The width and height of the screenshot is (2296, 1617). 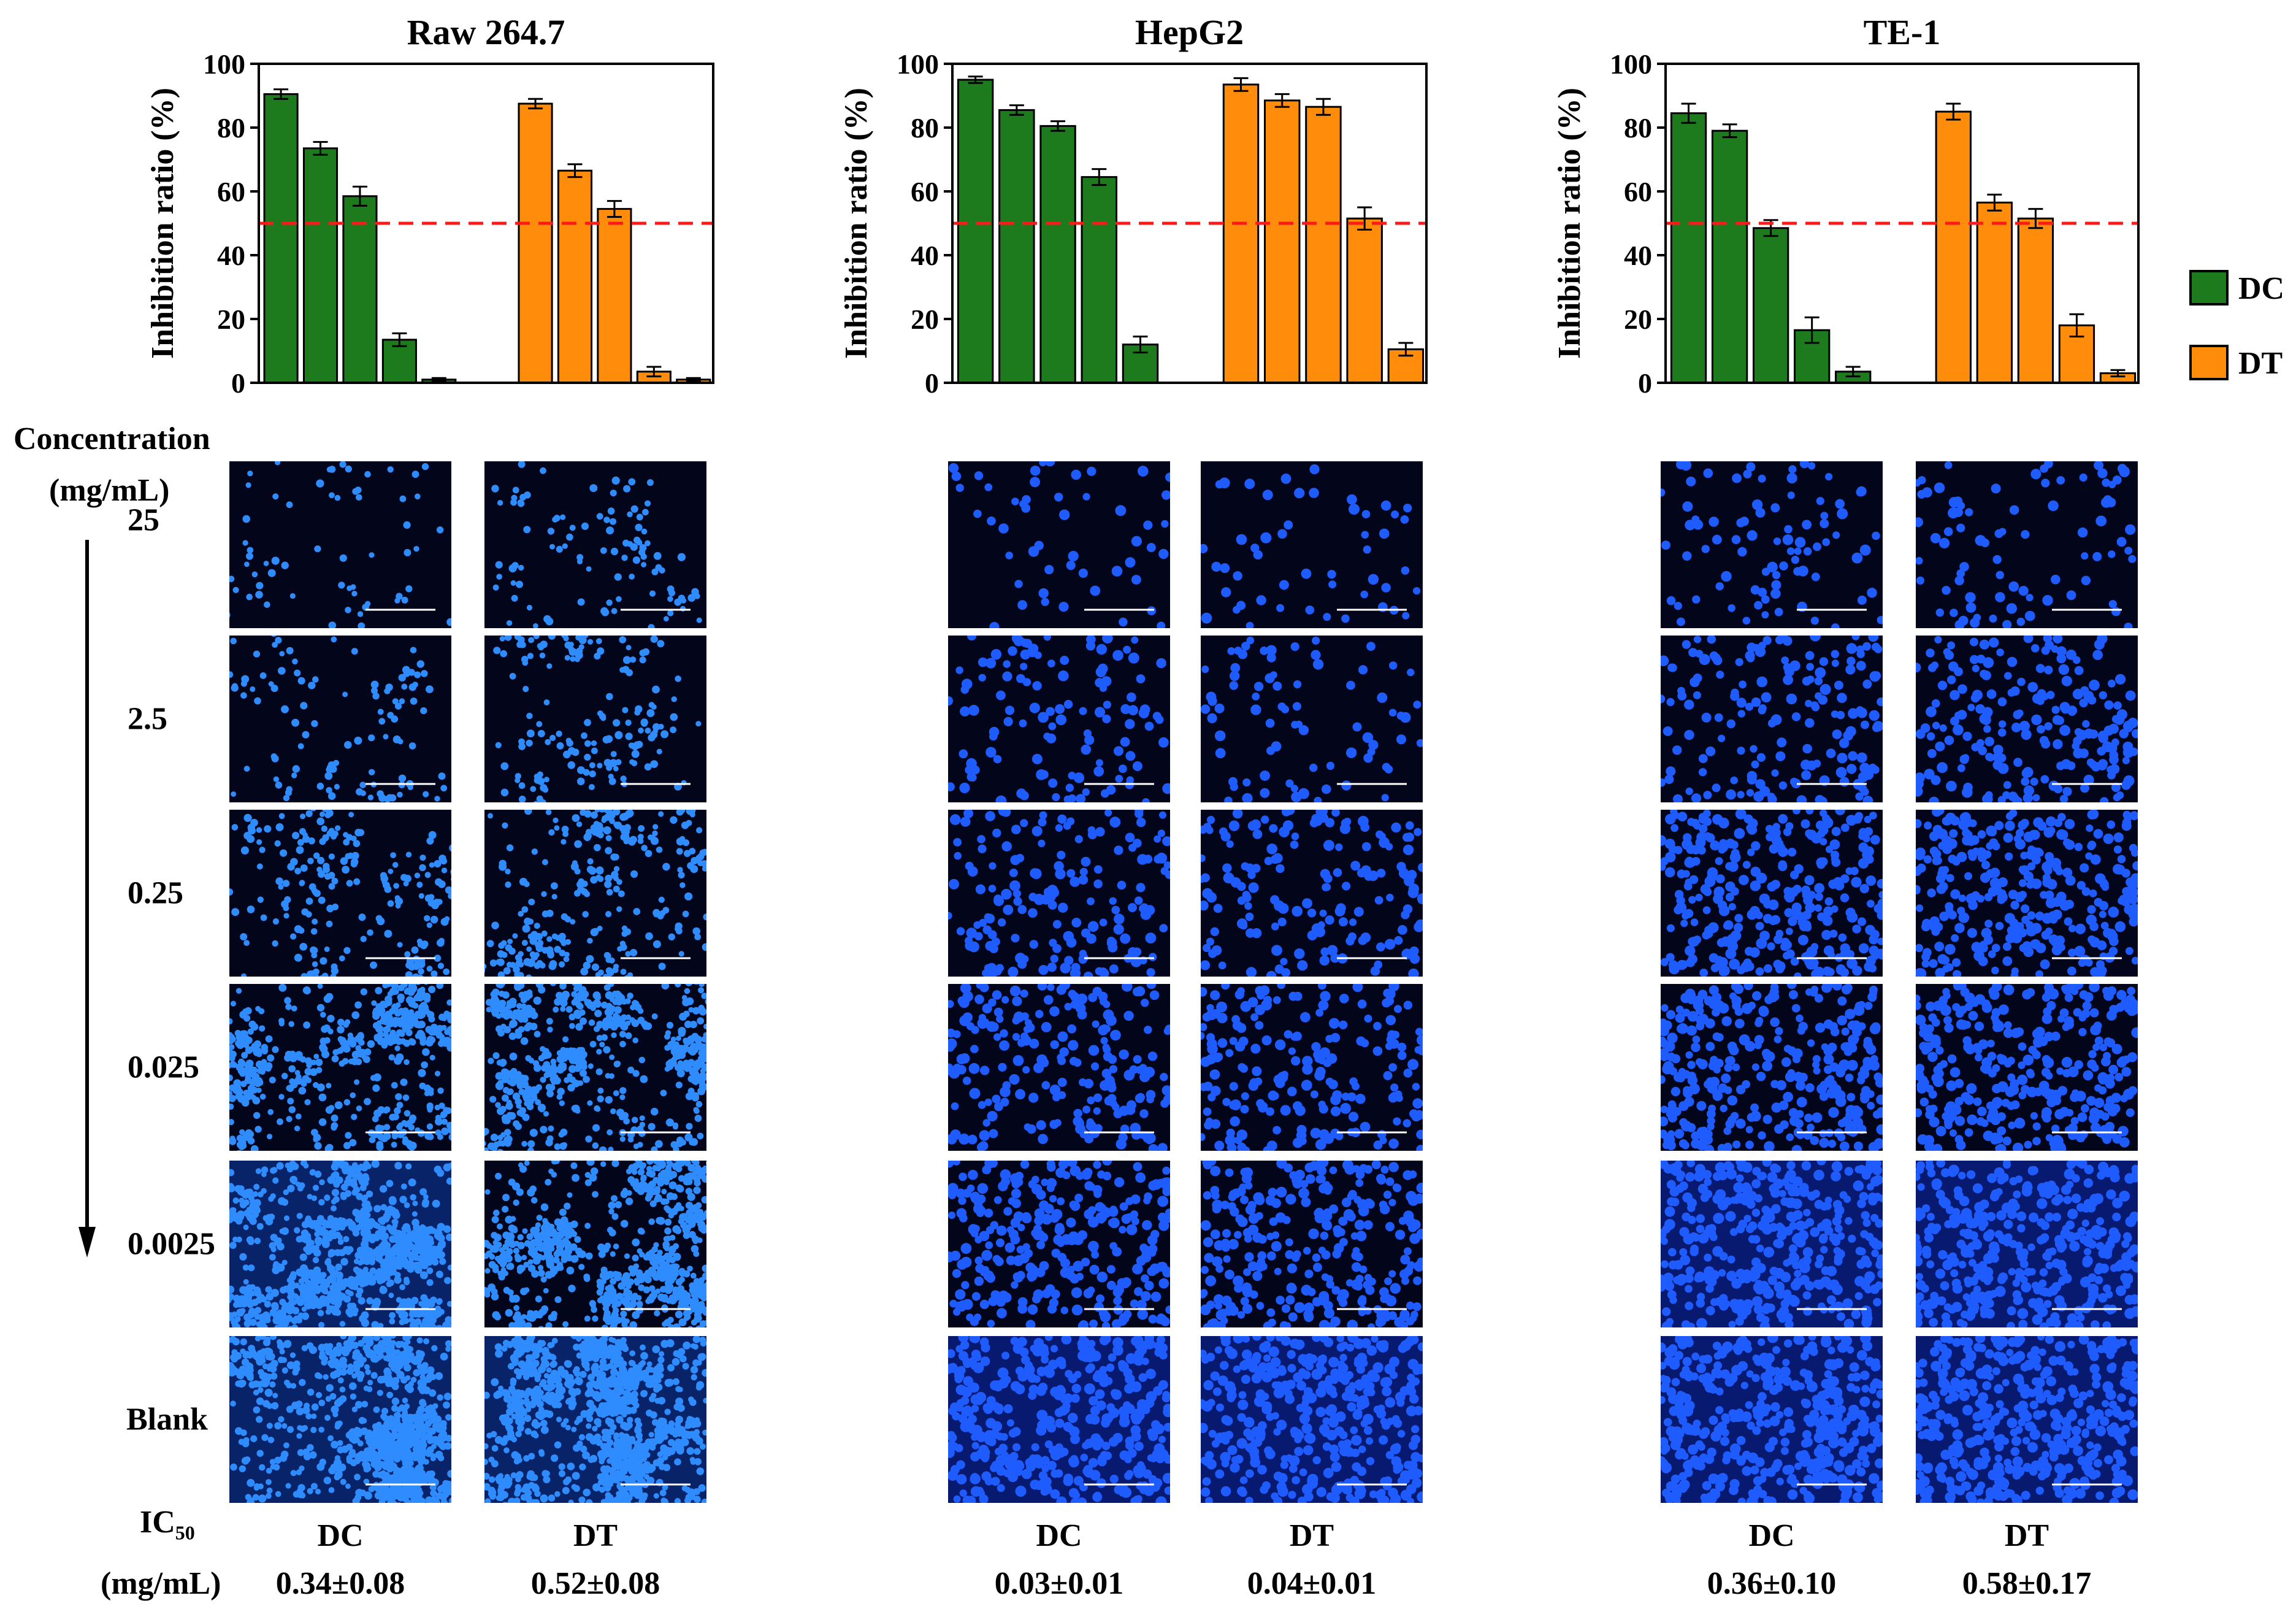 I want to click on y-tick-label: 80, so click(x=925, y=128).